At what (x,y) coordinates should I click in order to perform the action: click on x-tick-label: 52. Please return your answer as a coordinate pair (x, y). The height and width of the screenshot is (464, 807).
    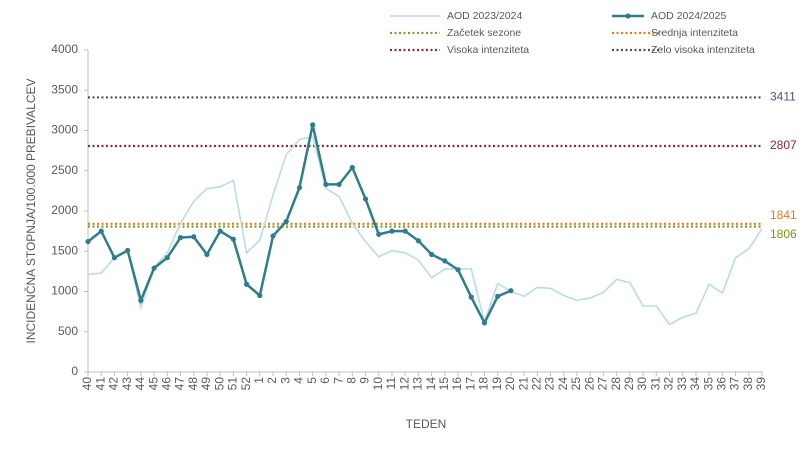
    Looking at the image, I should click on (246, 384).